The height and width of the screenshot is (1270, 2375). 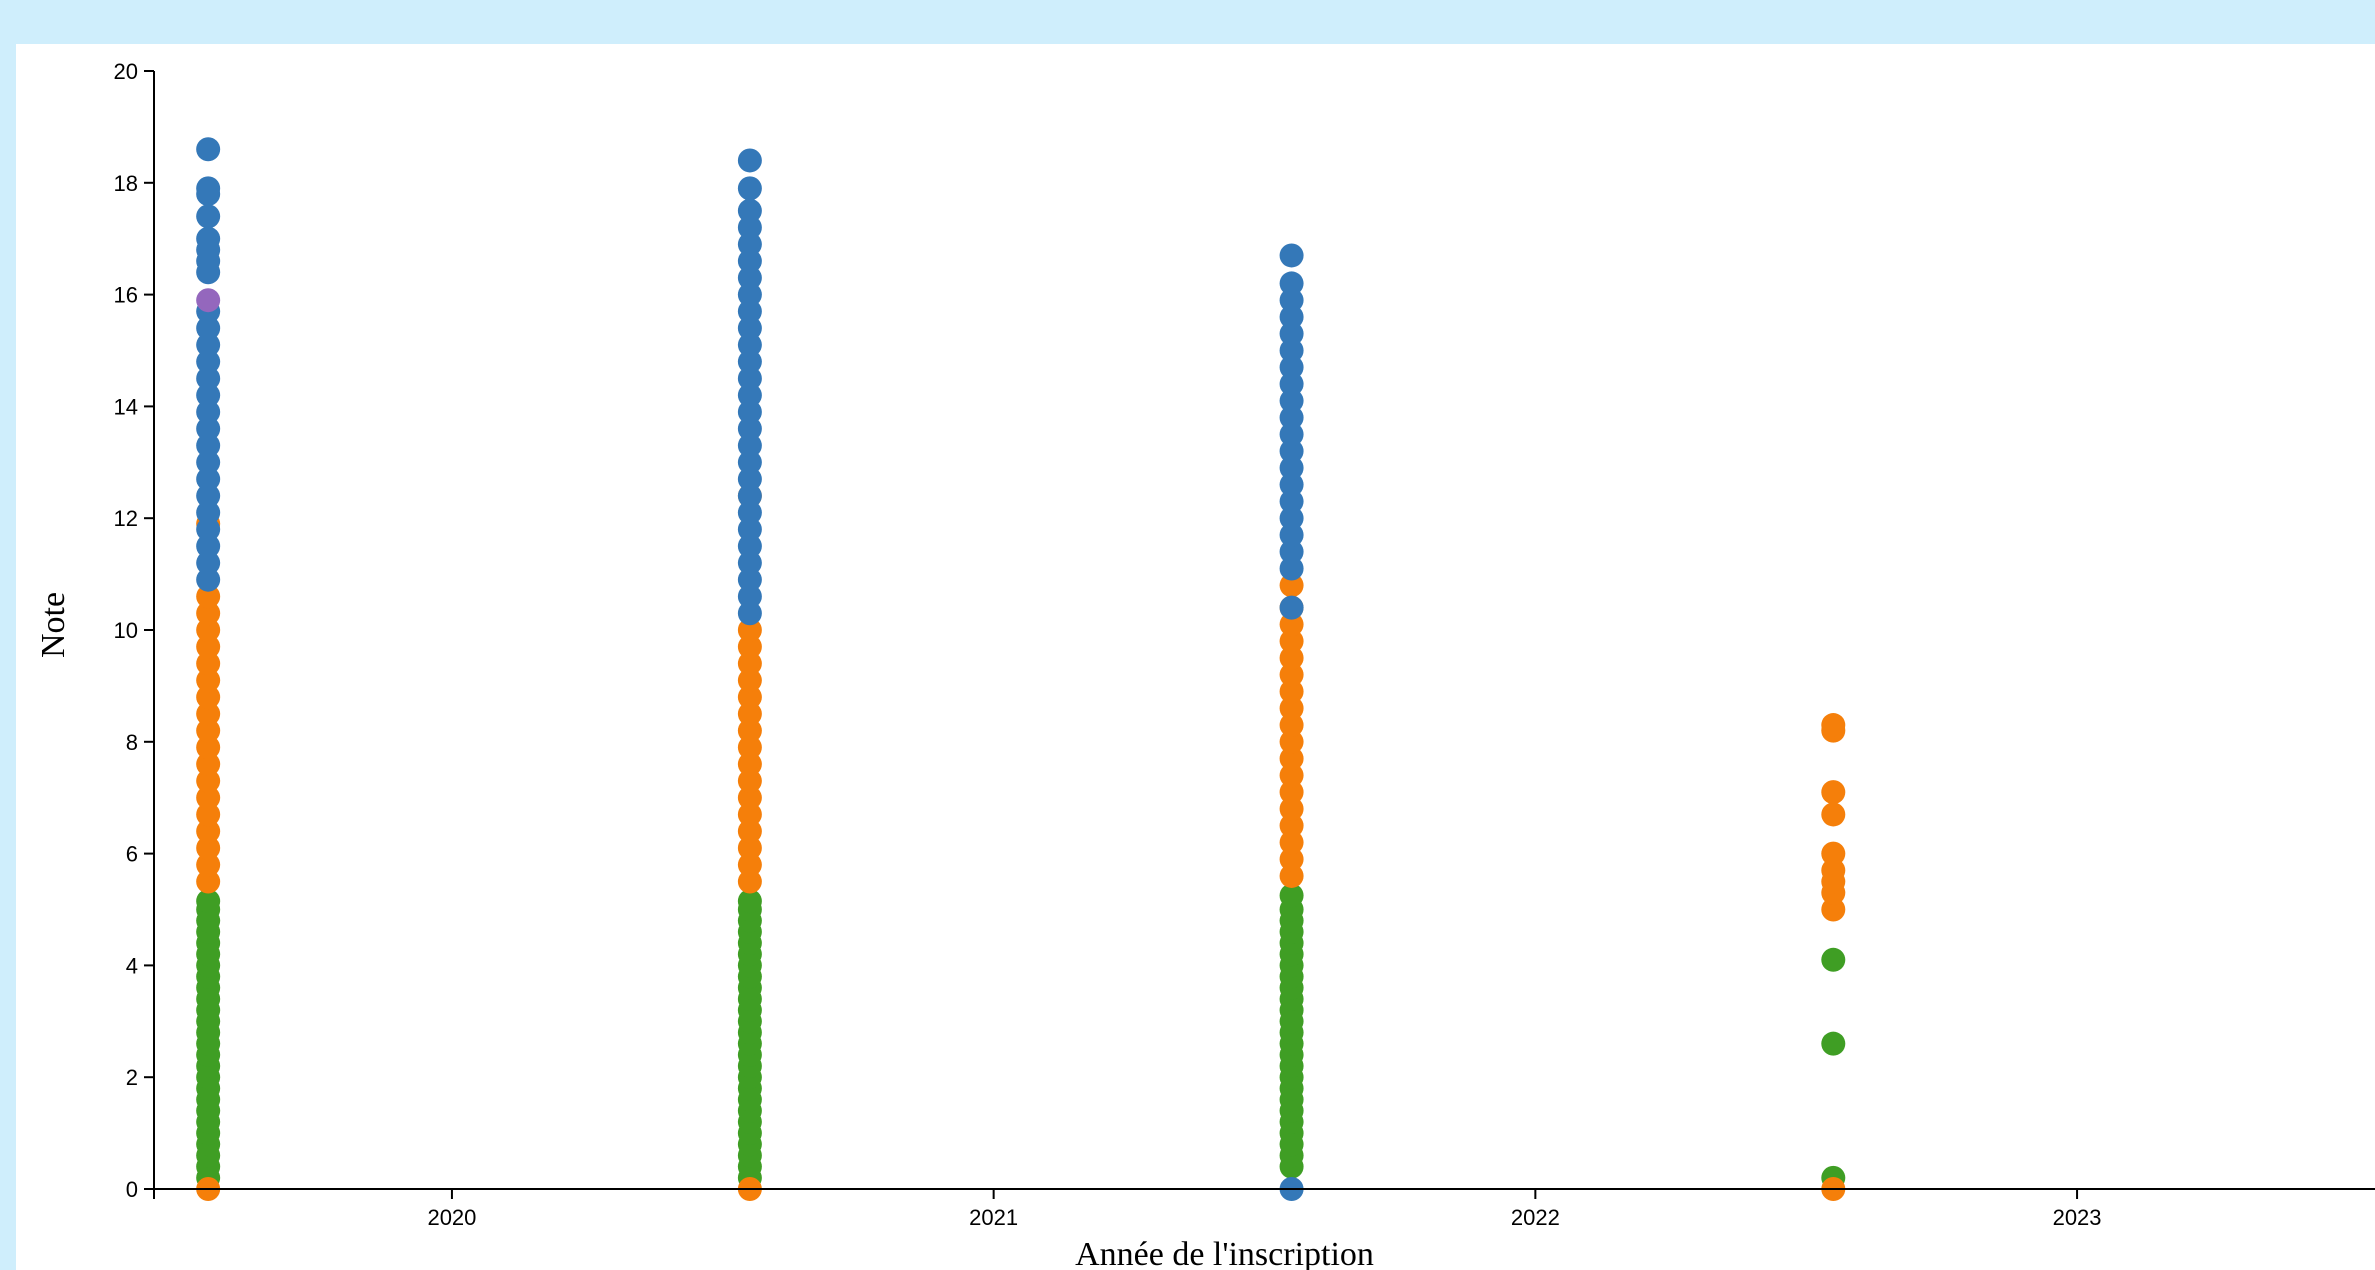 I want to click on x-tick-label: 2021, so click(x=993, y=1217).